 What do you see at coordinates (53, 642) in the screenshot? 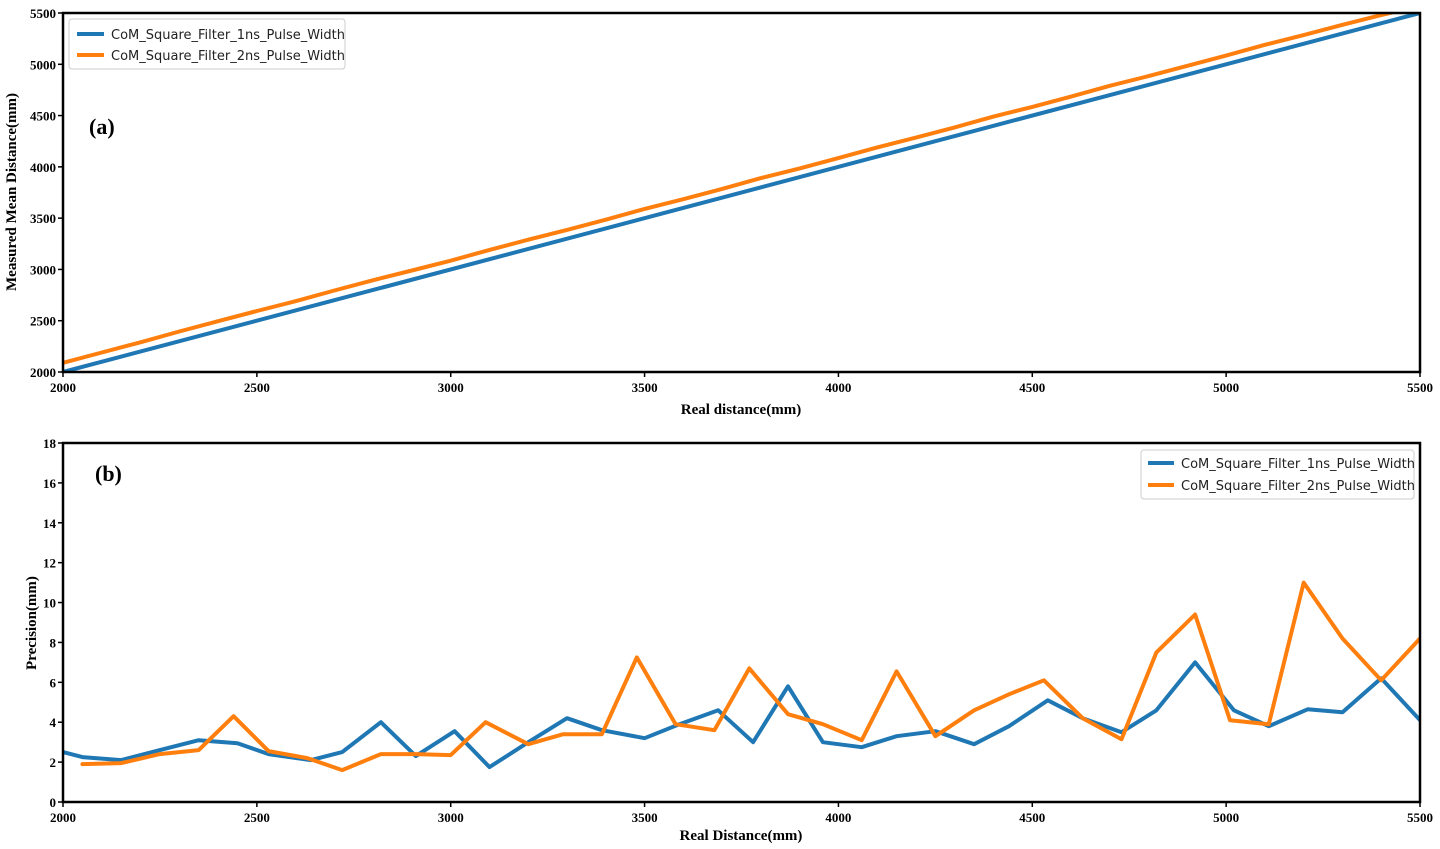
I see `y-tick-label: 8` at bounding box center [53, 642].